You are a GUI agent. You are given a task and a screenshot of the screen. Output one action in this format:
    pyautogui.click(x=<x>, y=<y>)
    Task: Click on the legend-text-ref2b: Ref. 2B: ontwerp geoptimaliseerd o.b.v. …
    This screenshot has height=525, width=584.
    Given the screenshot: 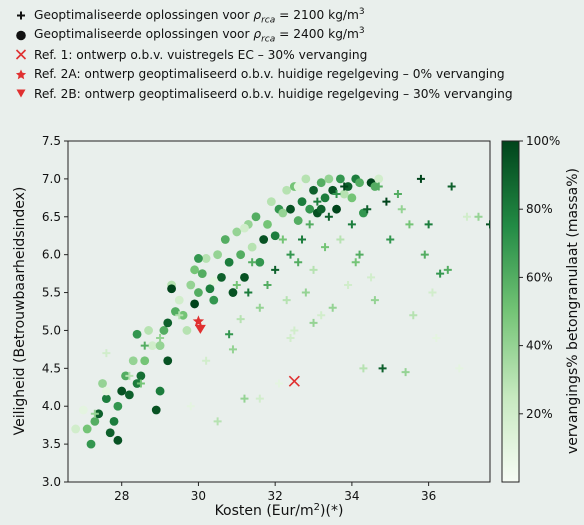 What is the action you would take?
    pyautogui.click(x=273, y=93)
    